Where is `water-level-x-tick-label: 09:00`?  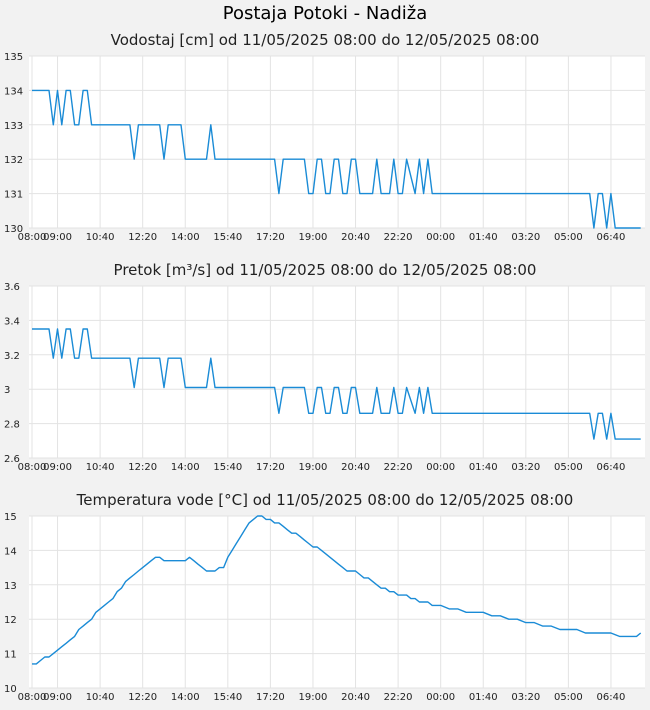 water-level-x-tick-label: 09:00 is located at coordinates (57, 236).